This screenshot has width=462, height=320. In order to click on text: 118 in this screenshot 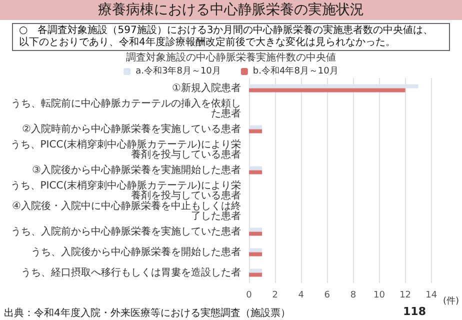, I will do `click(414, 311)`.